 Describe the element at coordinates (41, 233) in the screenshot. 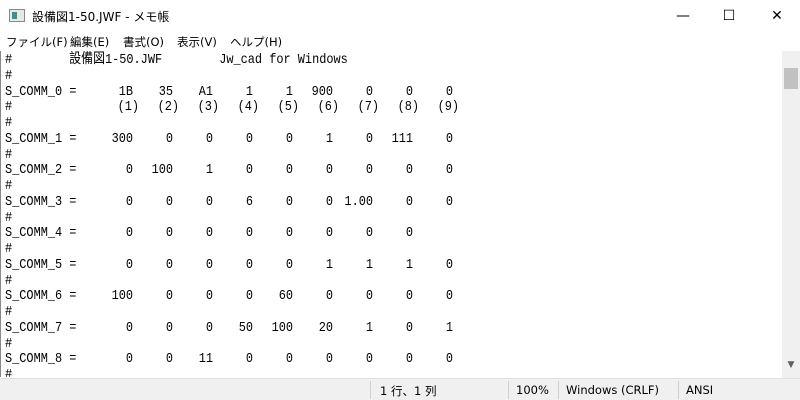

I see `row-label: S_COMM_4 =` at that location.